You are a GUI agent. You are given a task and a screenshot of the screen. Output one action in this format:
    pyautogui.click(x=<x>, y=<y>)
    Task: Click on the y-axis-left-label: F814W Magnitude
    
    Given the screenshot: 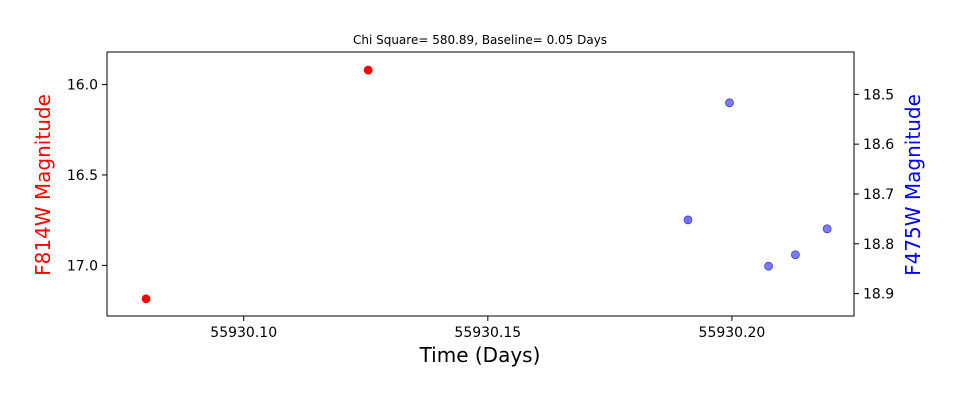 What is the action you would take?
    pyautogui.click(x=43, y=185)
    